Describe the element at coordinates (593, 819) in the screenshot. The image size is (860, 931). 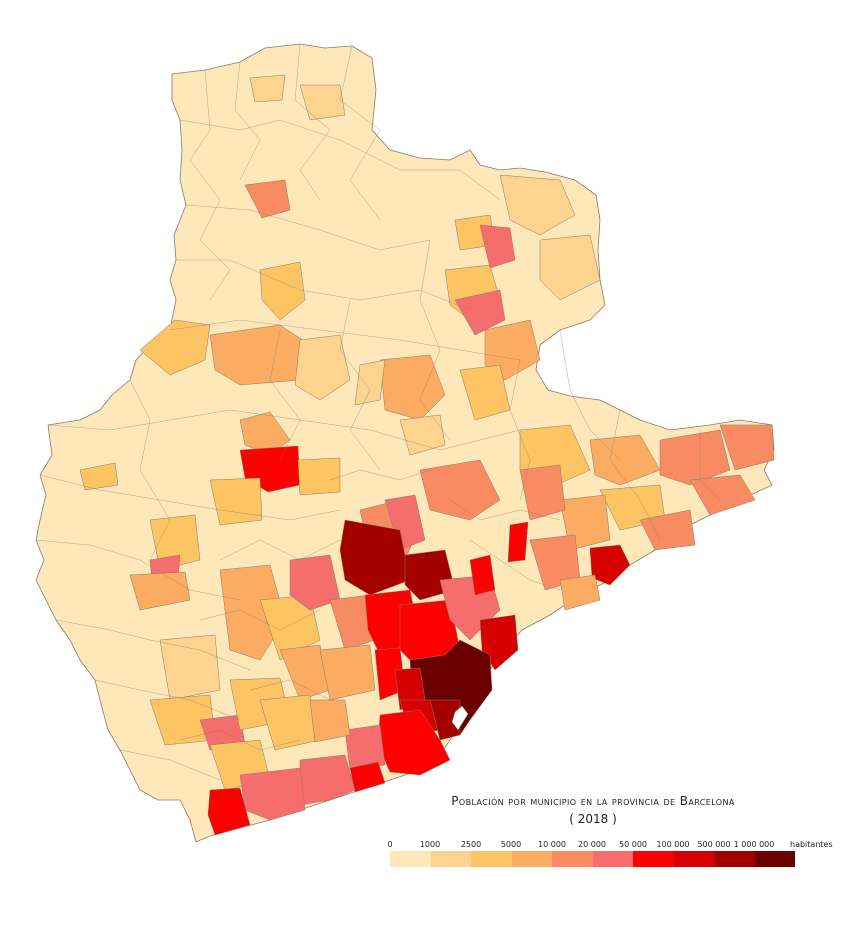
I see `map-subtitle: ( 2018 )` at that location.